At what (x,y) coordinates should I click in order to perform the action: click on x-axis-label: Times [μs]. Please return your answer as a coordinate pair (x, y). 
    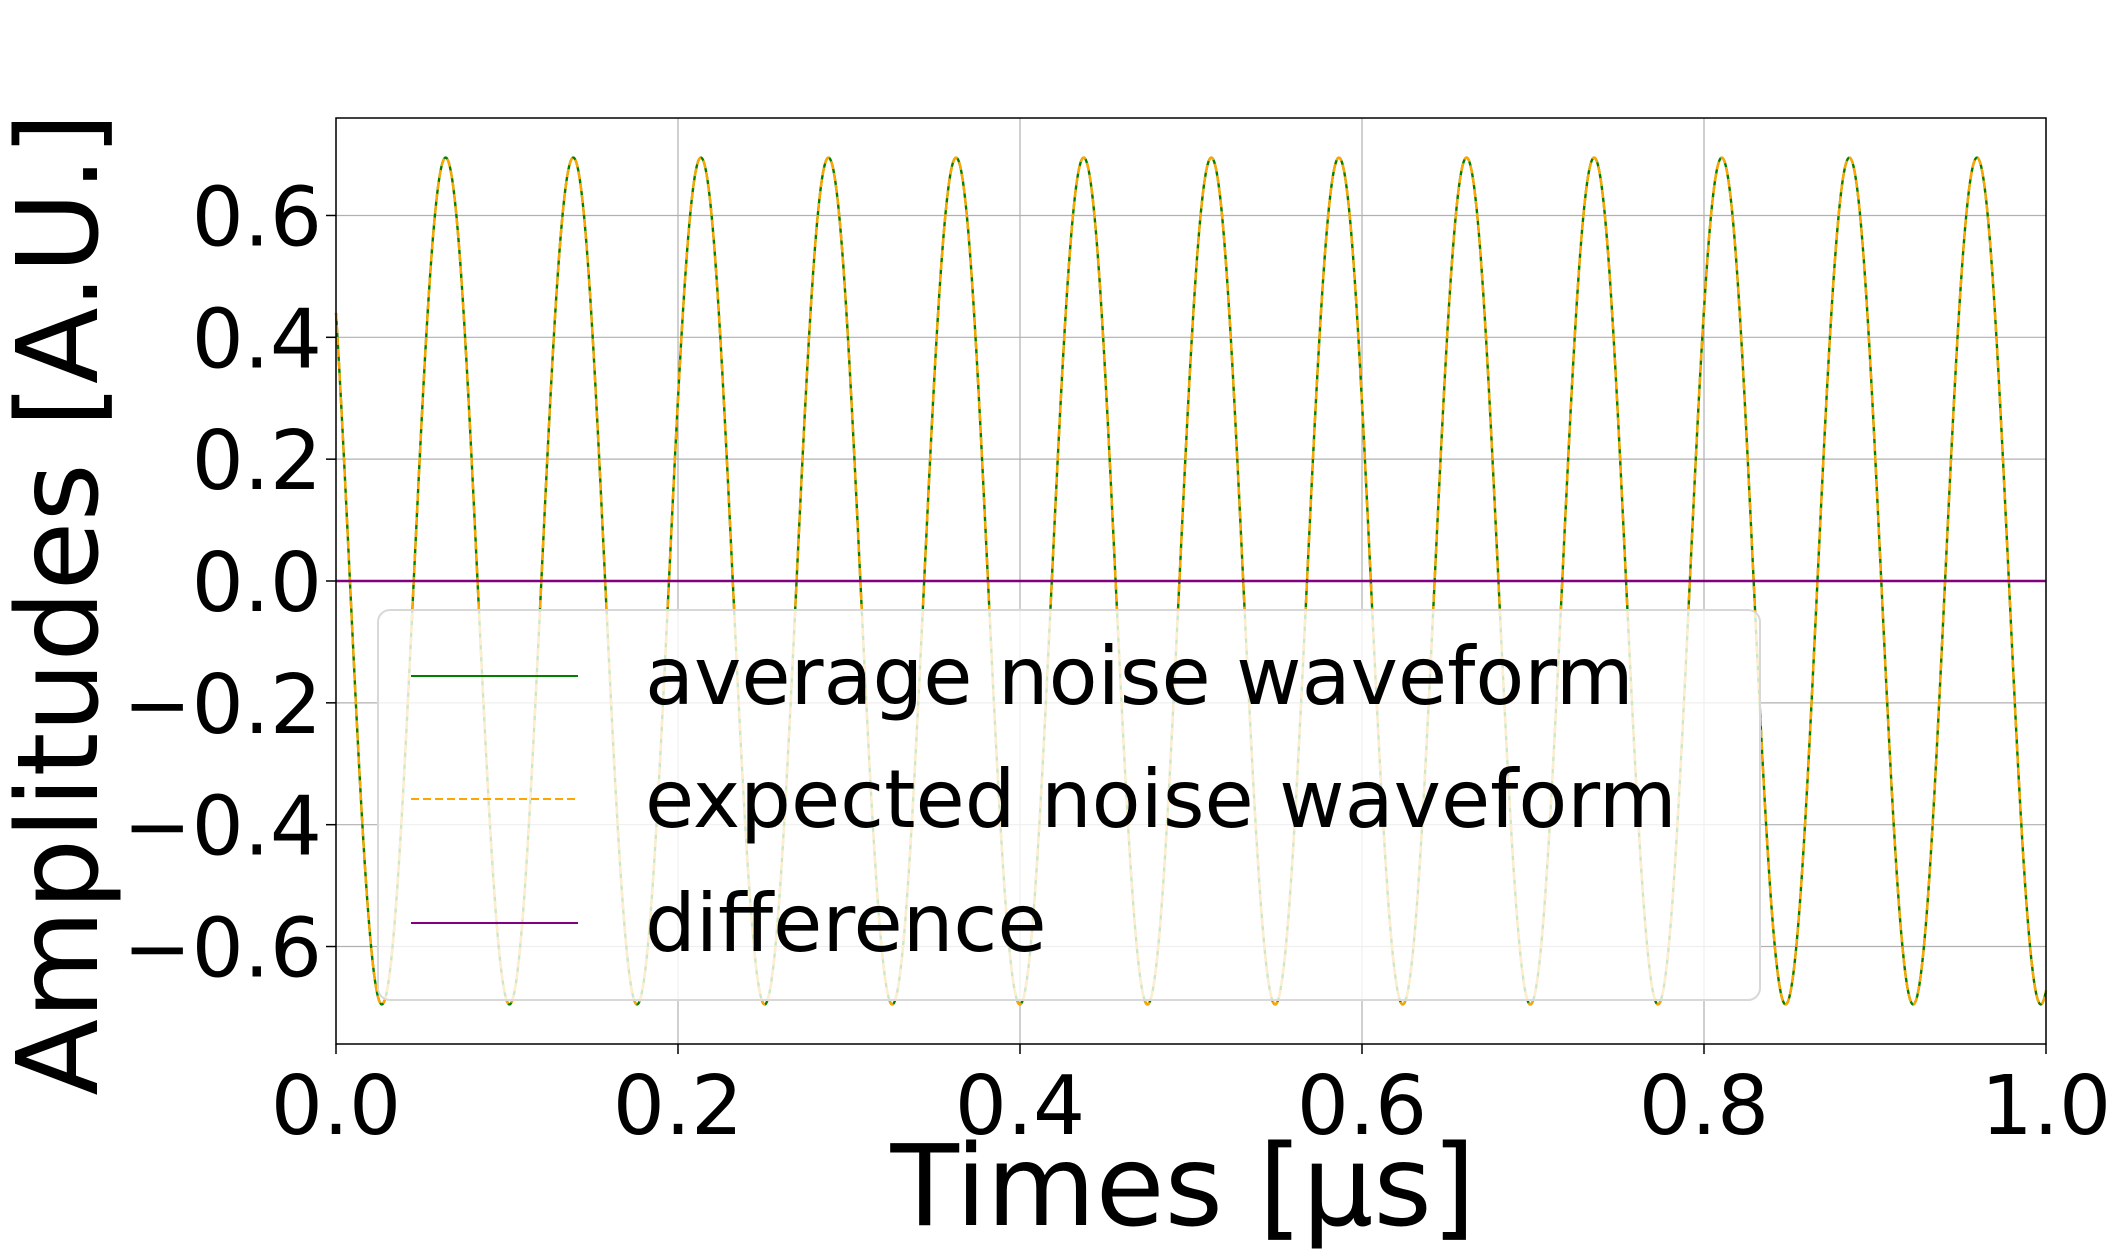
    Looking at the image, I should click on (1182, 1187).